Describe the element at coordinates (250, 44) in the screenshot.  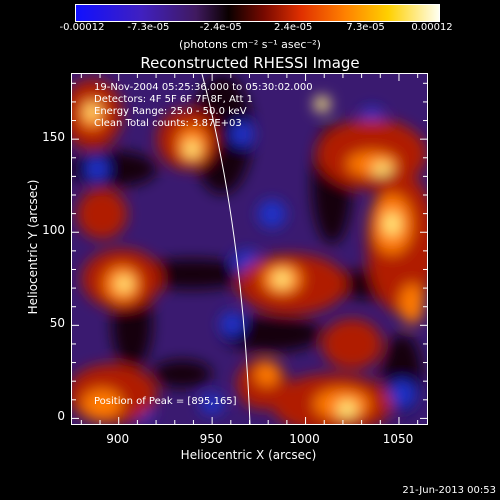
I see `colorbar-units: (photons cm⁻² s⁻¹ asec⁻²)` at that location.